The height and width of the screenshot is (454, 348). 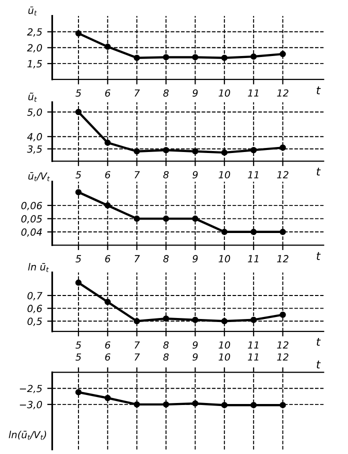 What do you see at coordinates (32, 11) in the screenshot?
I see `y-axis-title: ū$_{t}$` at bounding box center [32, 11].